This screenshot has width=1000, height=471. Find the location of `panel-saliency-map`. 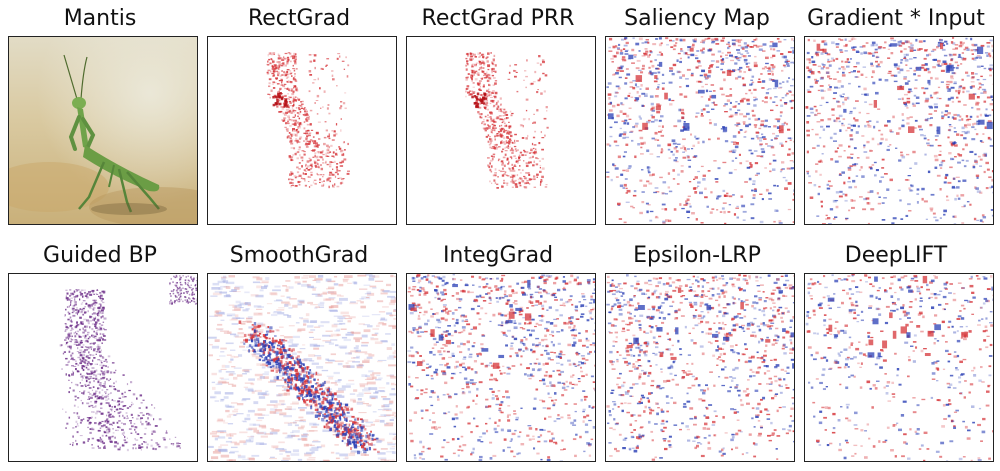

panel-saliency-map is located at coordinates (700, 130).